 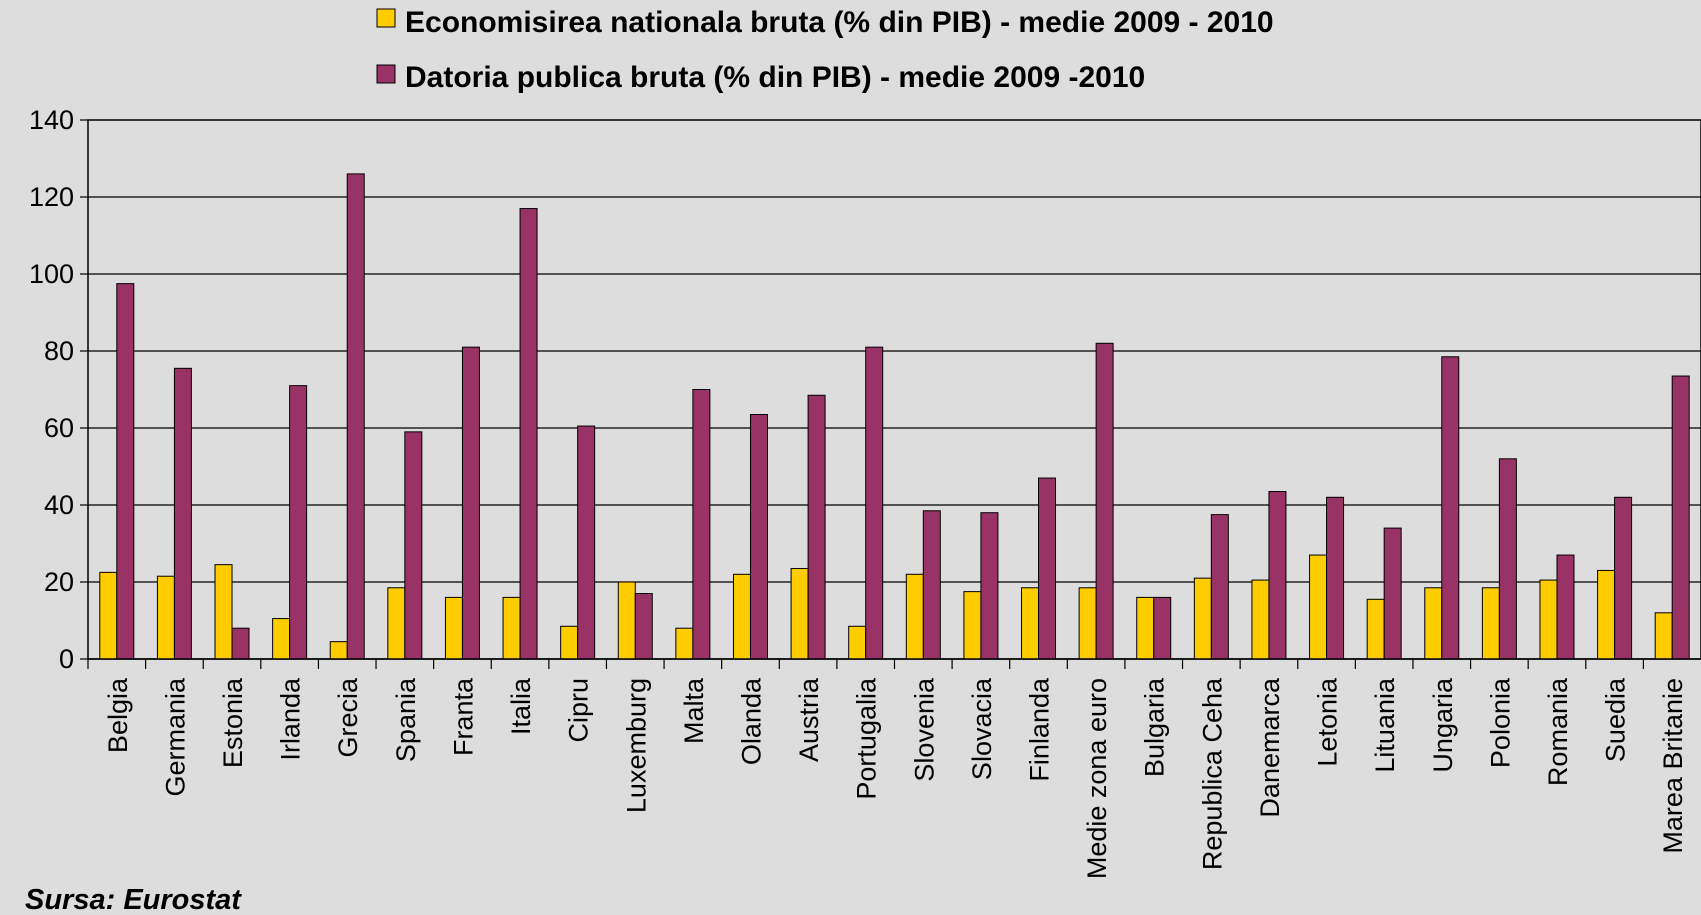 What do you see at coordinates (59, 582) in the screenshot?
I see `y-tick-label: 20` at bounding box center [59, 582].